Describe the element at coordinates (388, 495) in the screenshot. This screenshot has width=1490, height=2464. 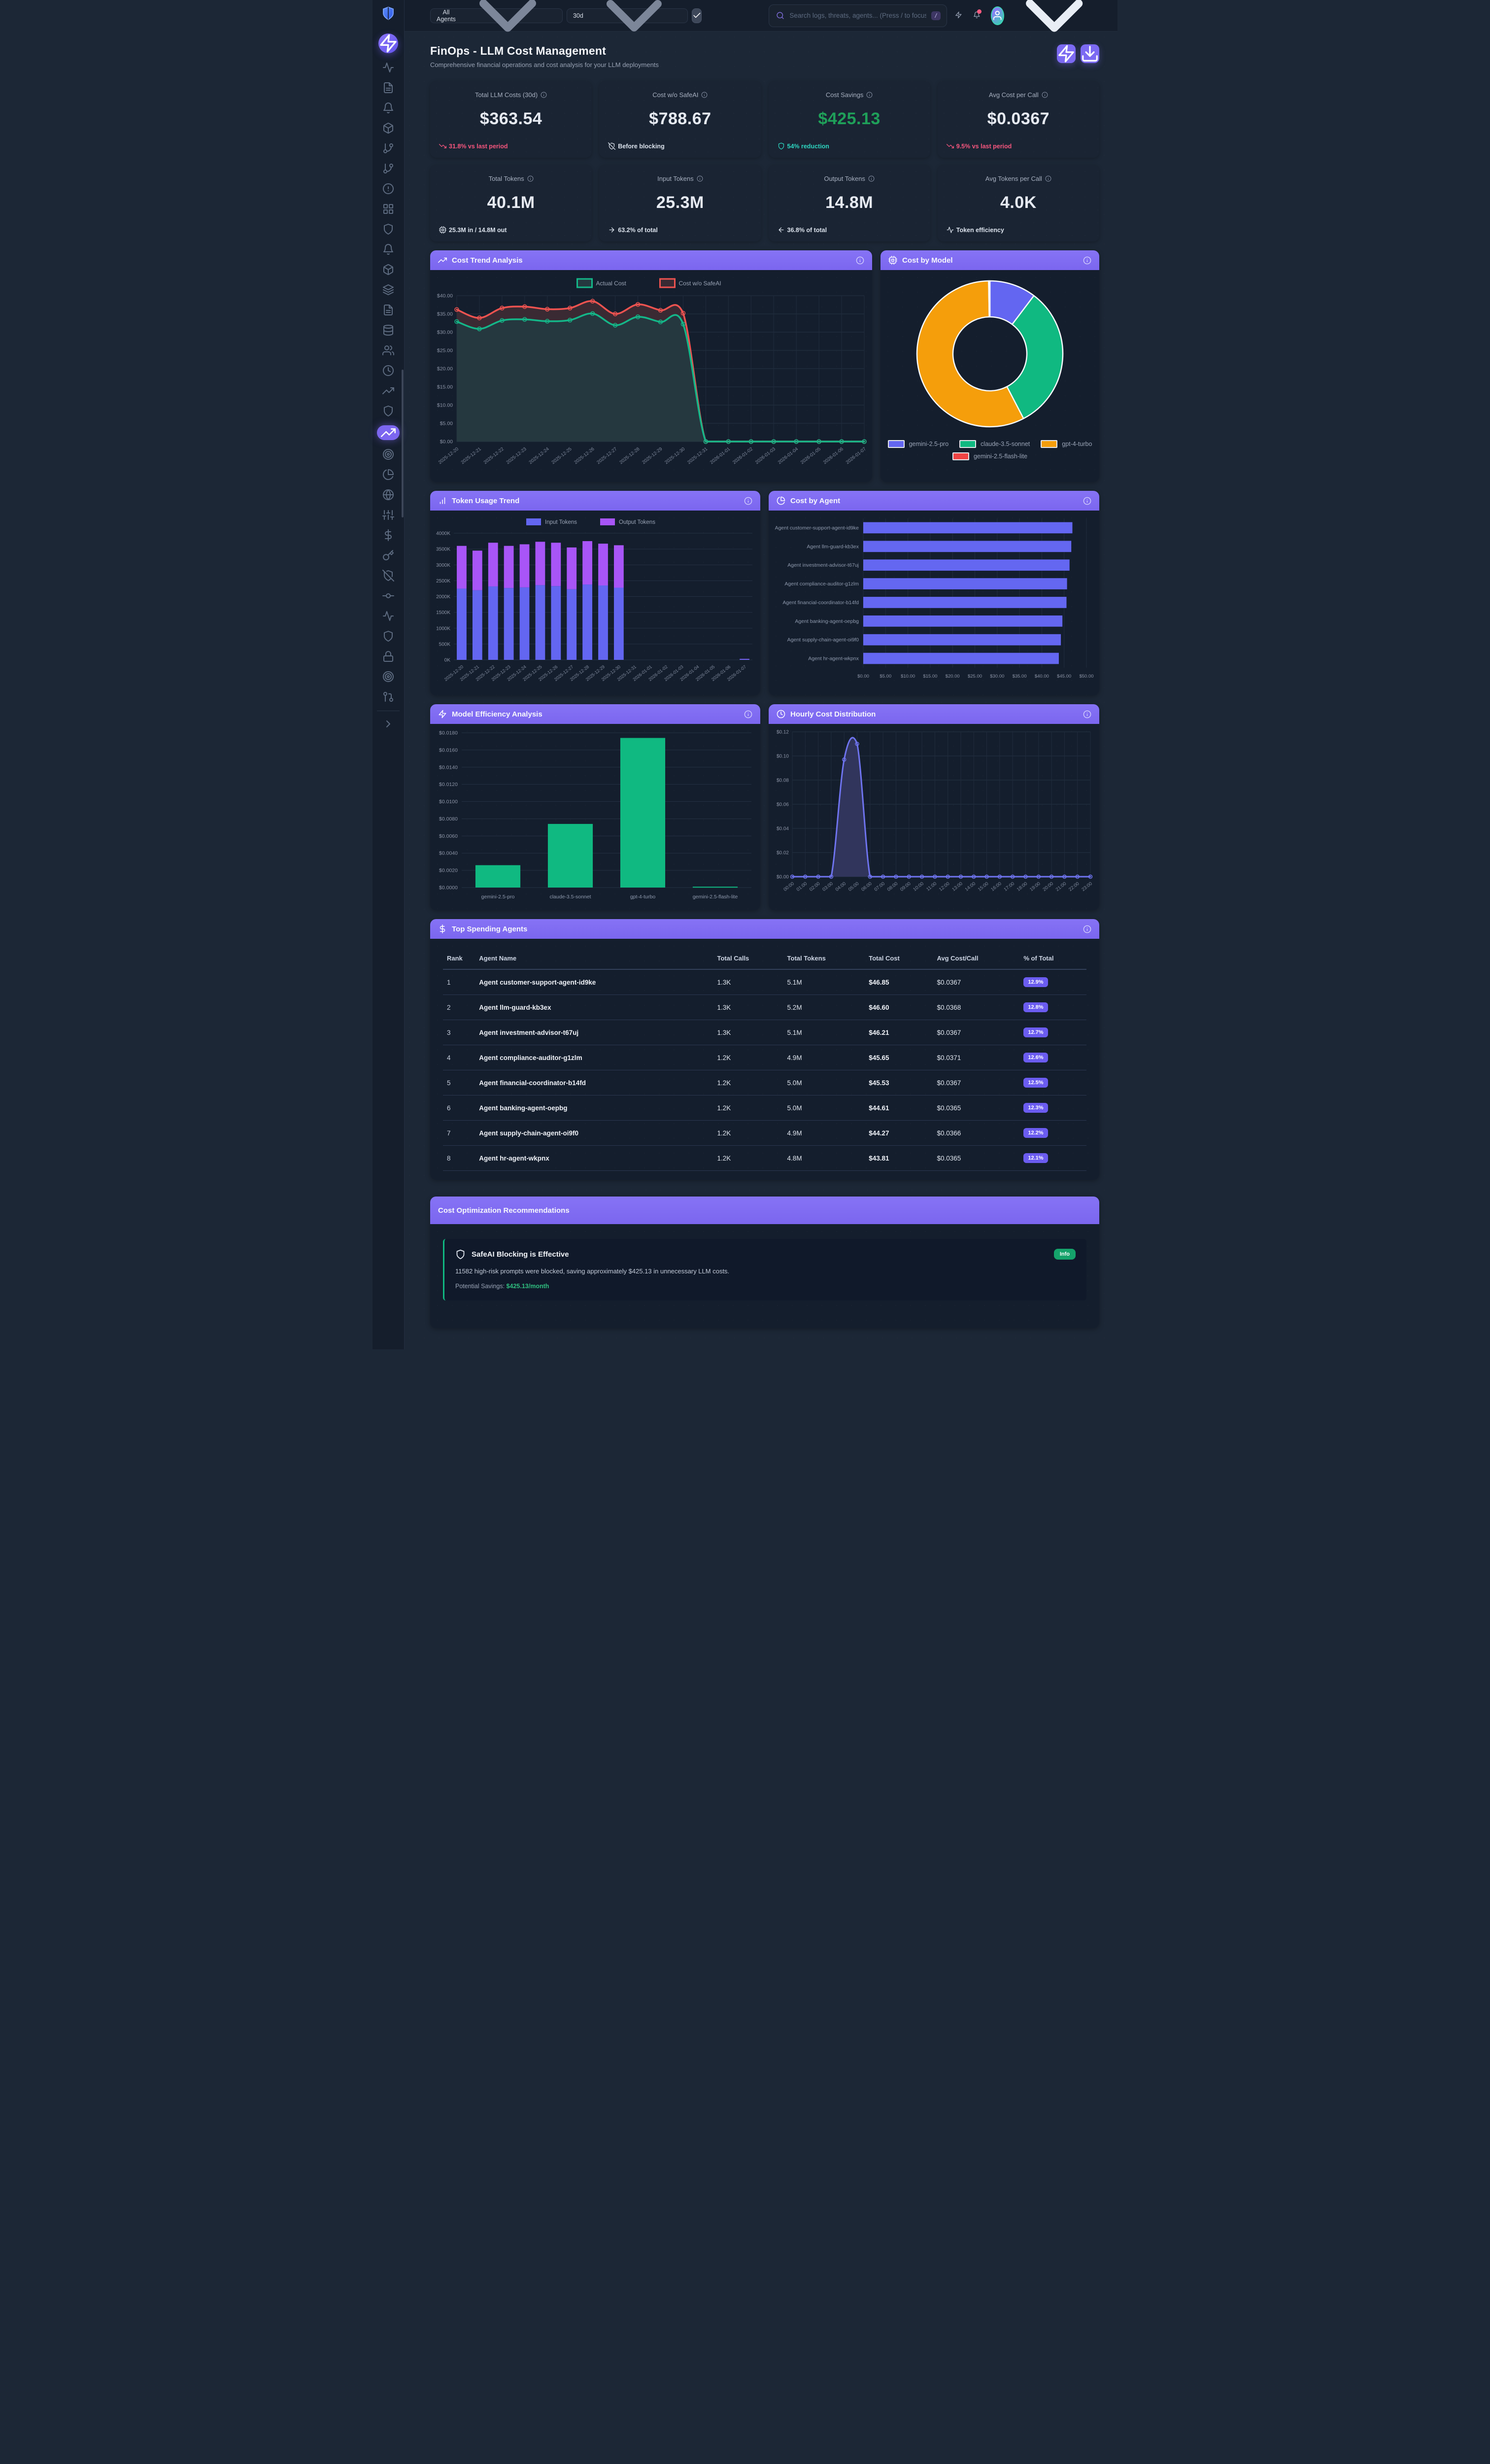
I see `sidebar-item-globe` at that location.